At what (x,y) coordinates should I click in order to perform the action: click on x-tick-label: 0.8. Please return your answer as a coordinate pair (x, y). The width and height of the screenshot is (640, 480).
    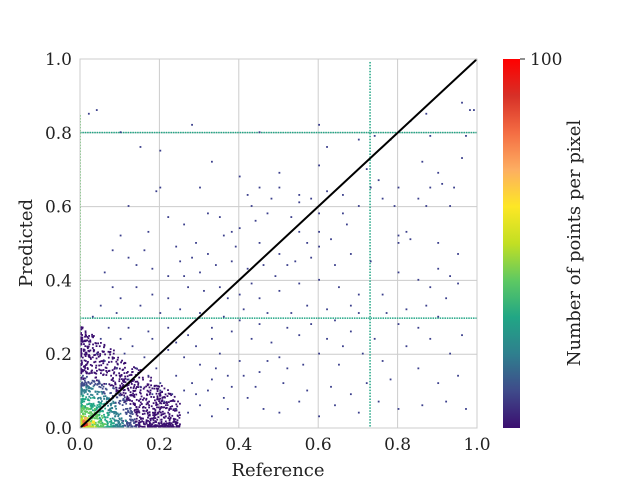
    Looking at the image, I should click on (397, 445).